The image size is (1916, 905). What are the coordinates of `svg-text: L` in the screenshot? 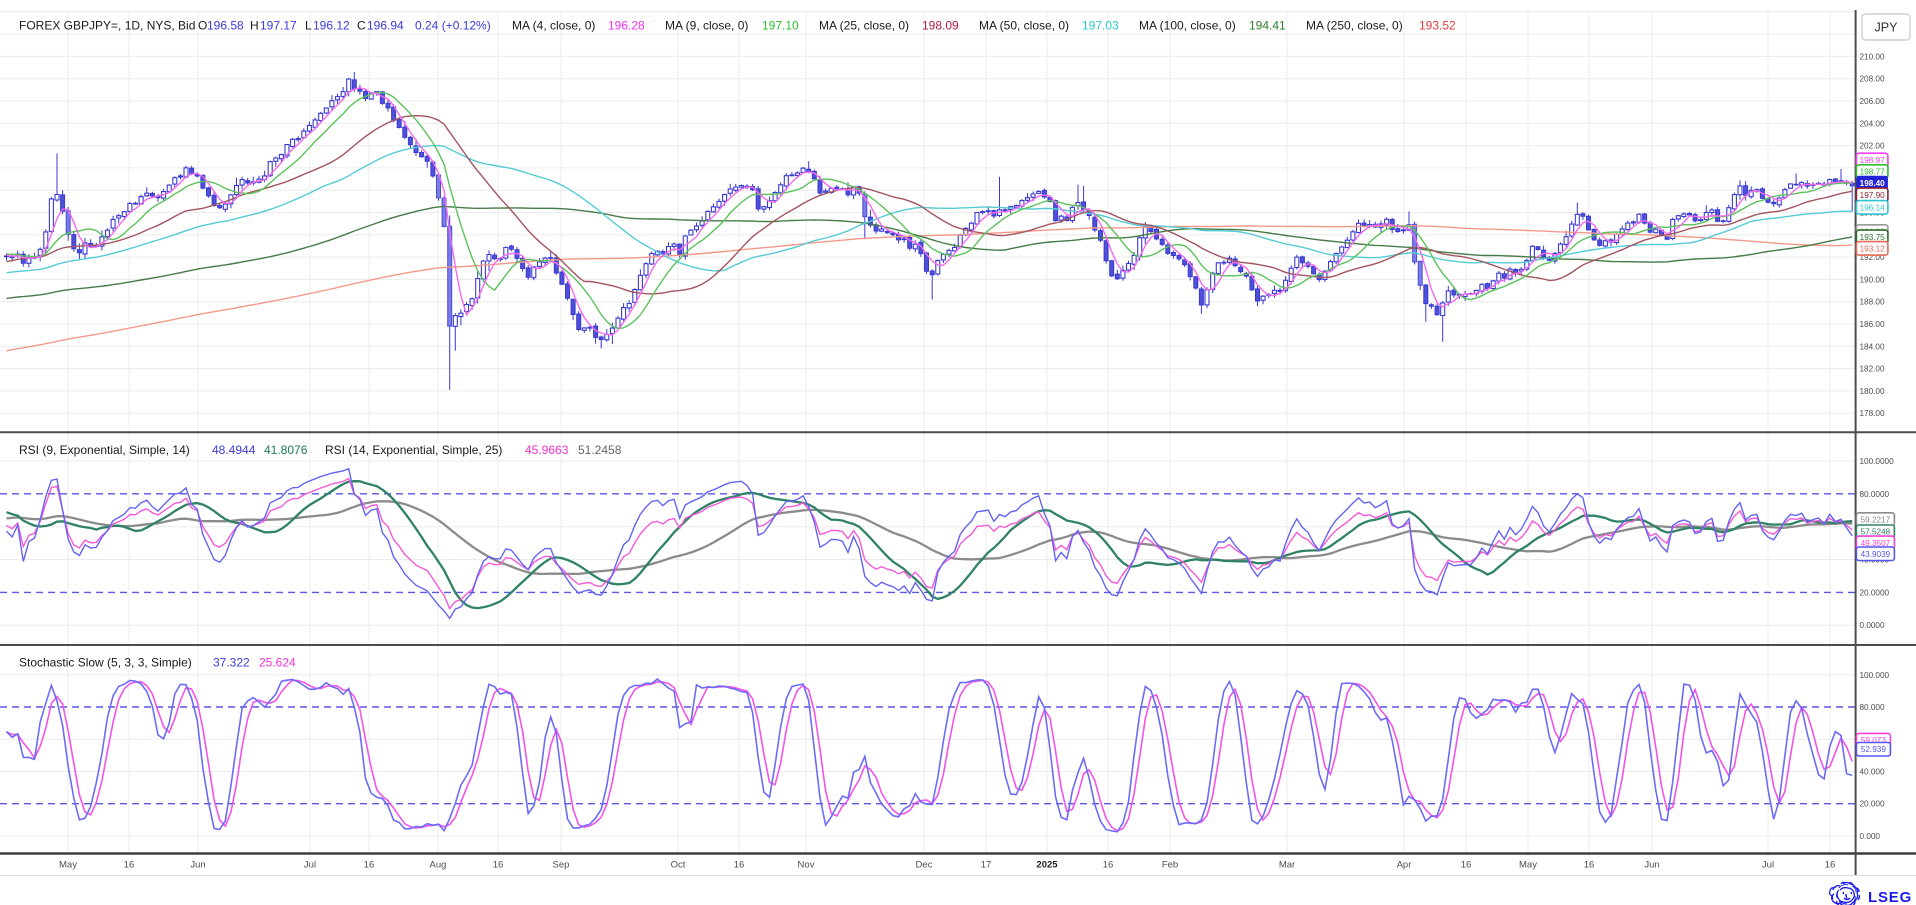 It's located at (308, 26).